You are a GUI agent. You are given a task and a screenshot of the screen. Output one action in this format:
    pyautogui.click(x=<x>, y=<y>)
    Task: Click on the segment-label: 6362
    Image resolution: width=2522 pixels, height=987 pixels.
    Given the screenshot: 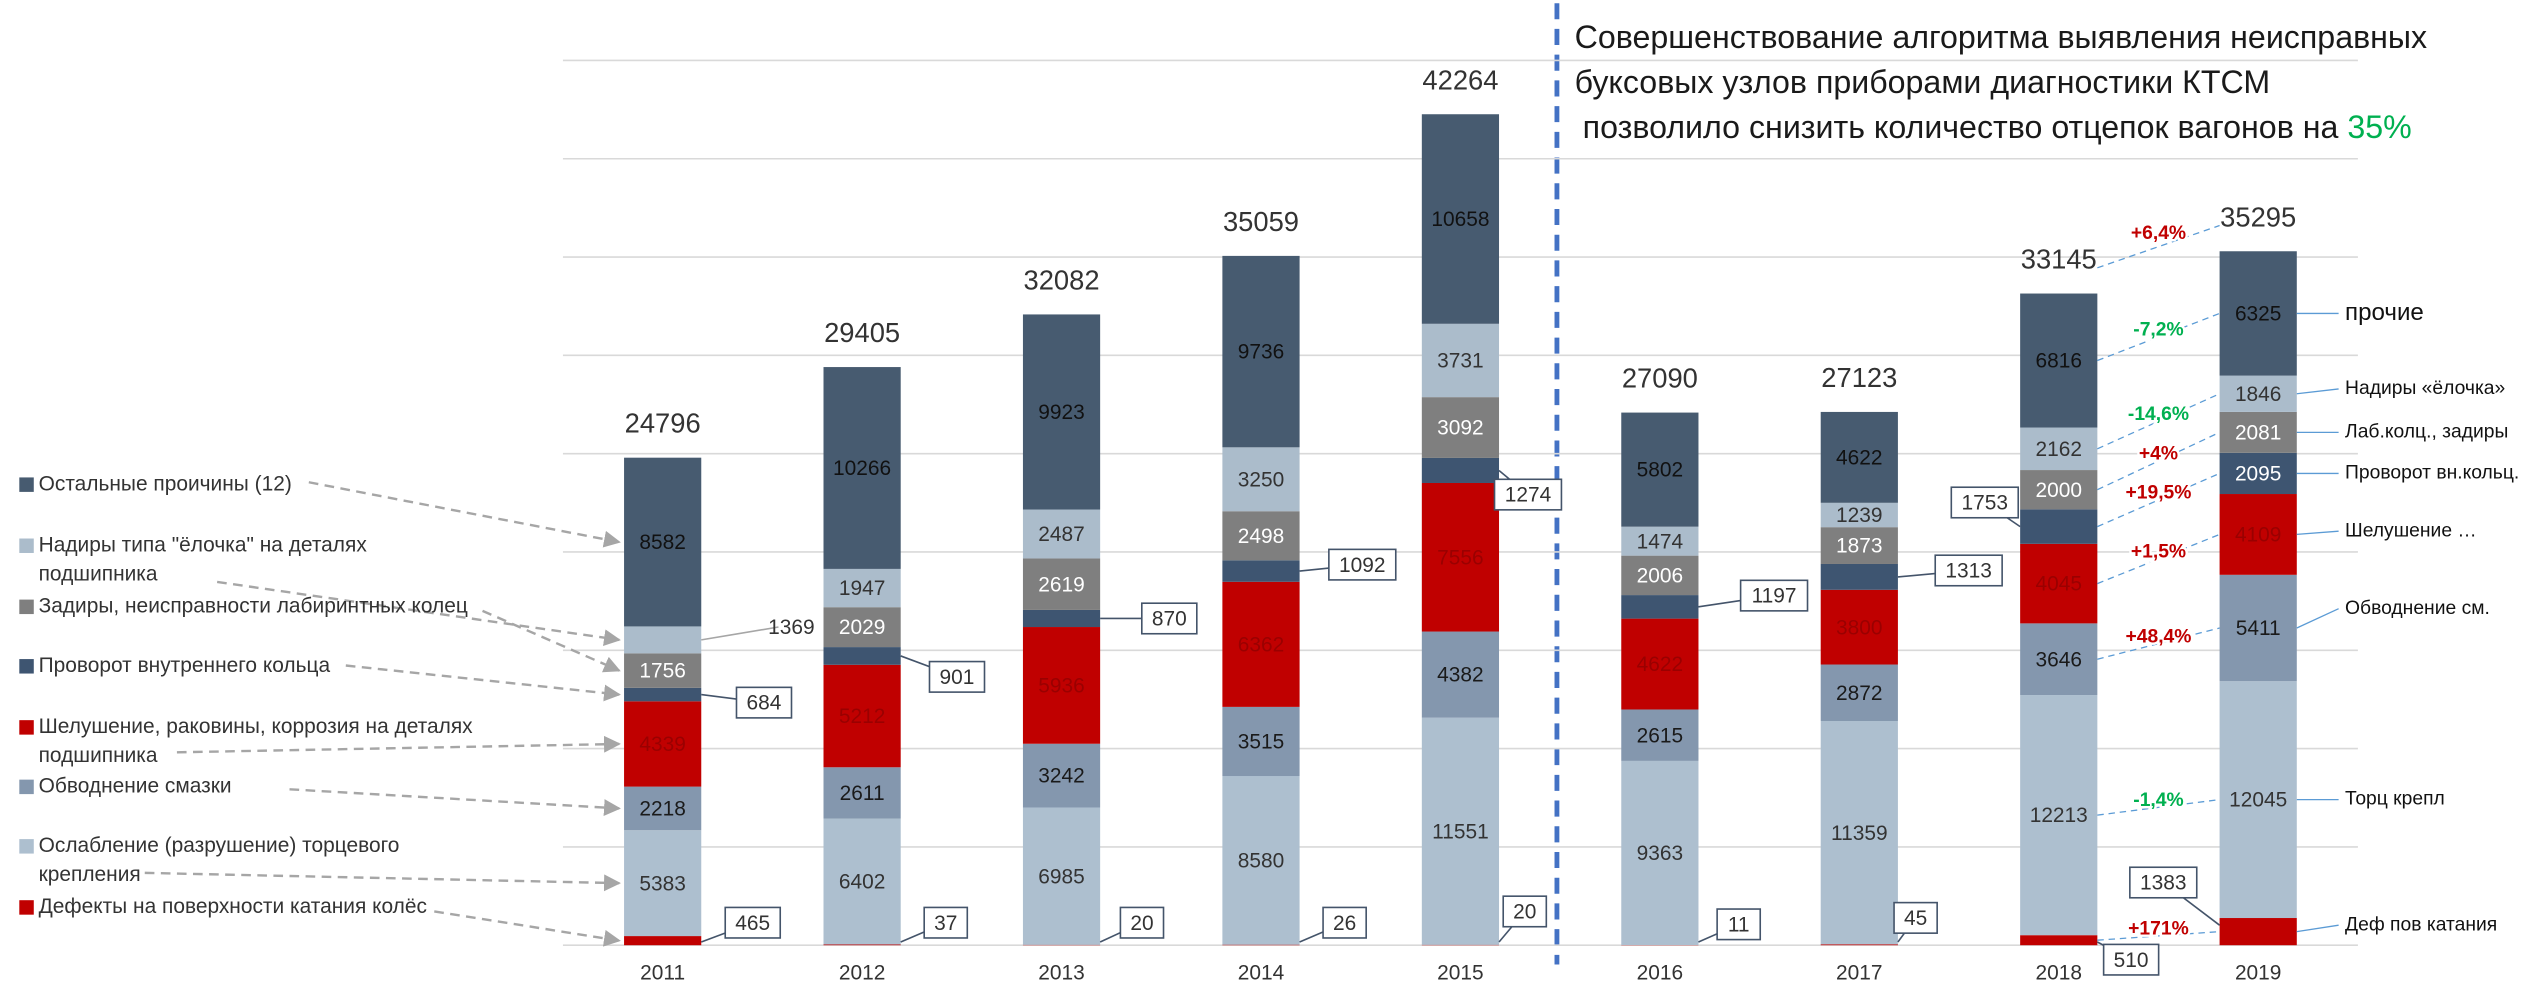 What is the action you would take?
    pyautogui.click(x=1261, y=644)
    